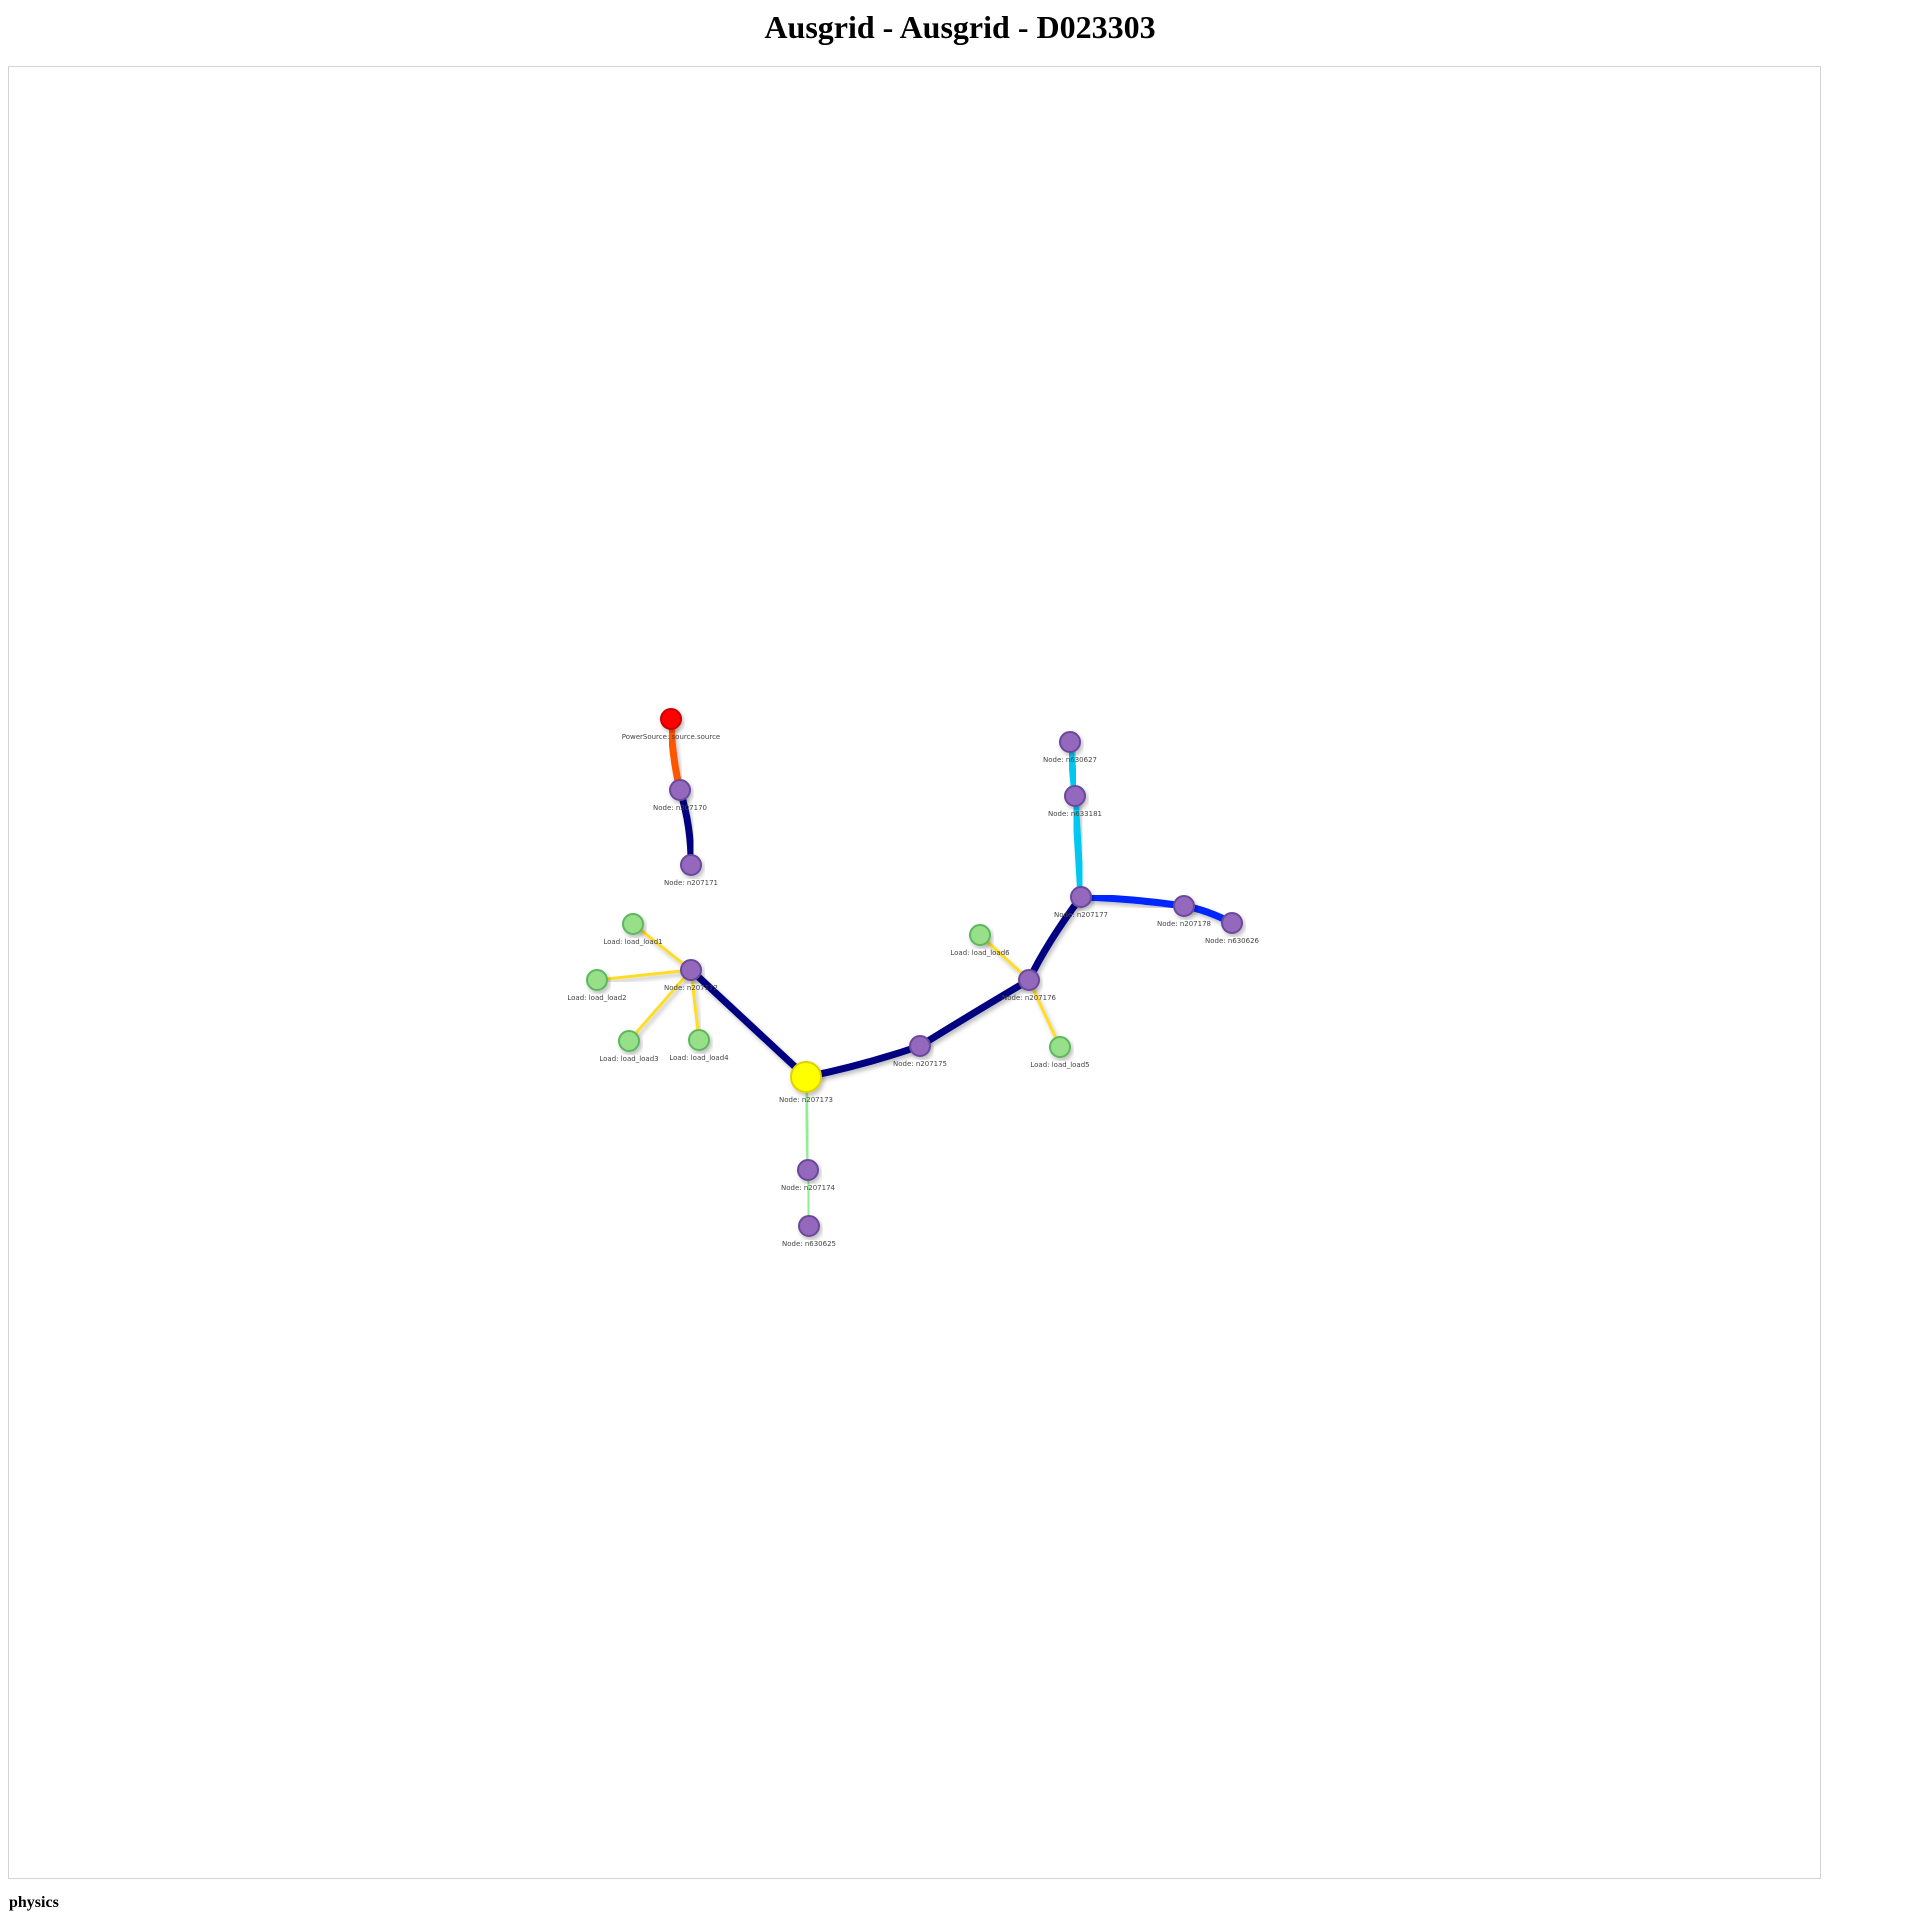 Image resolution: width=1920 pixels, height=1920 pixels. I want to click on edge-n207172-load2, so click(644, 975).